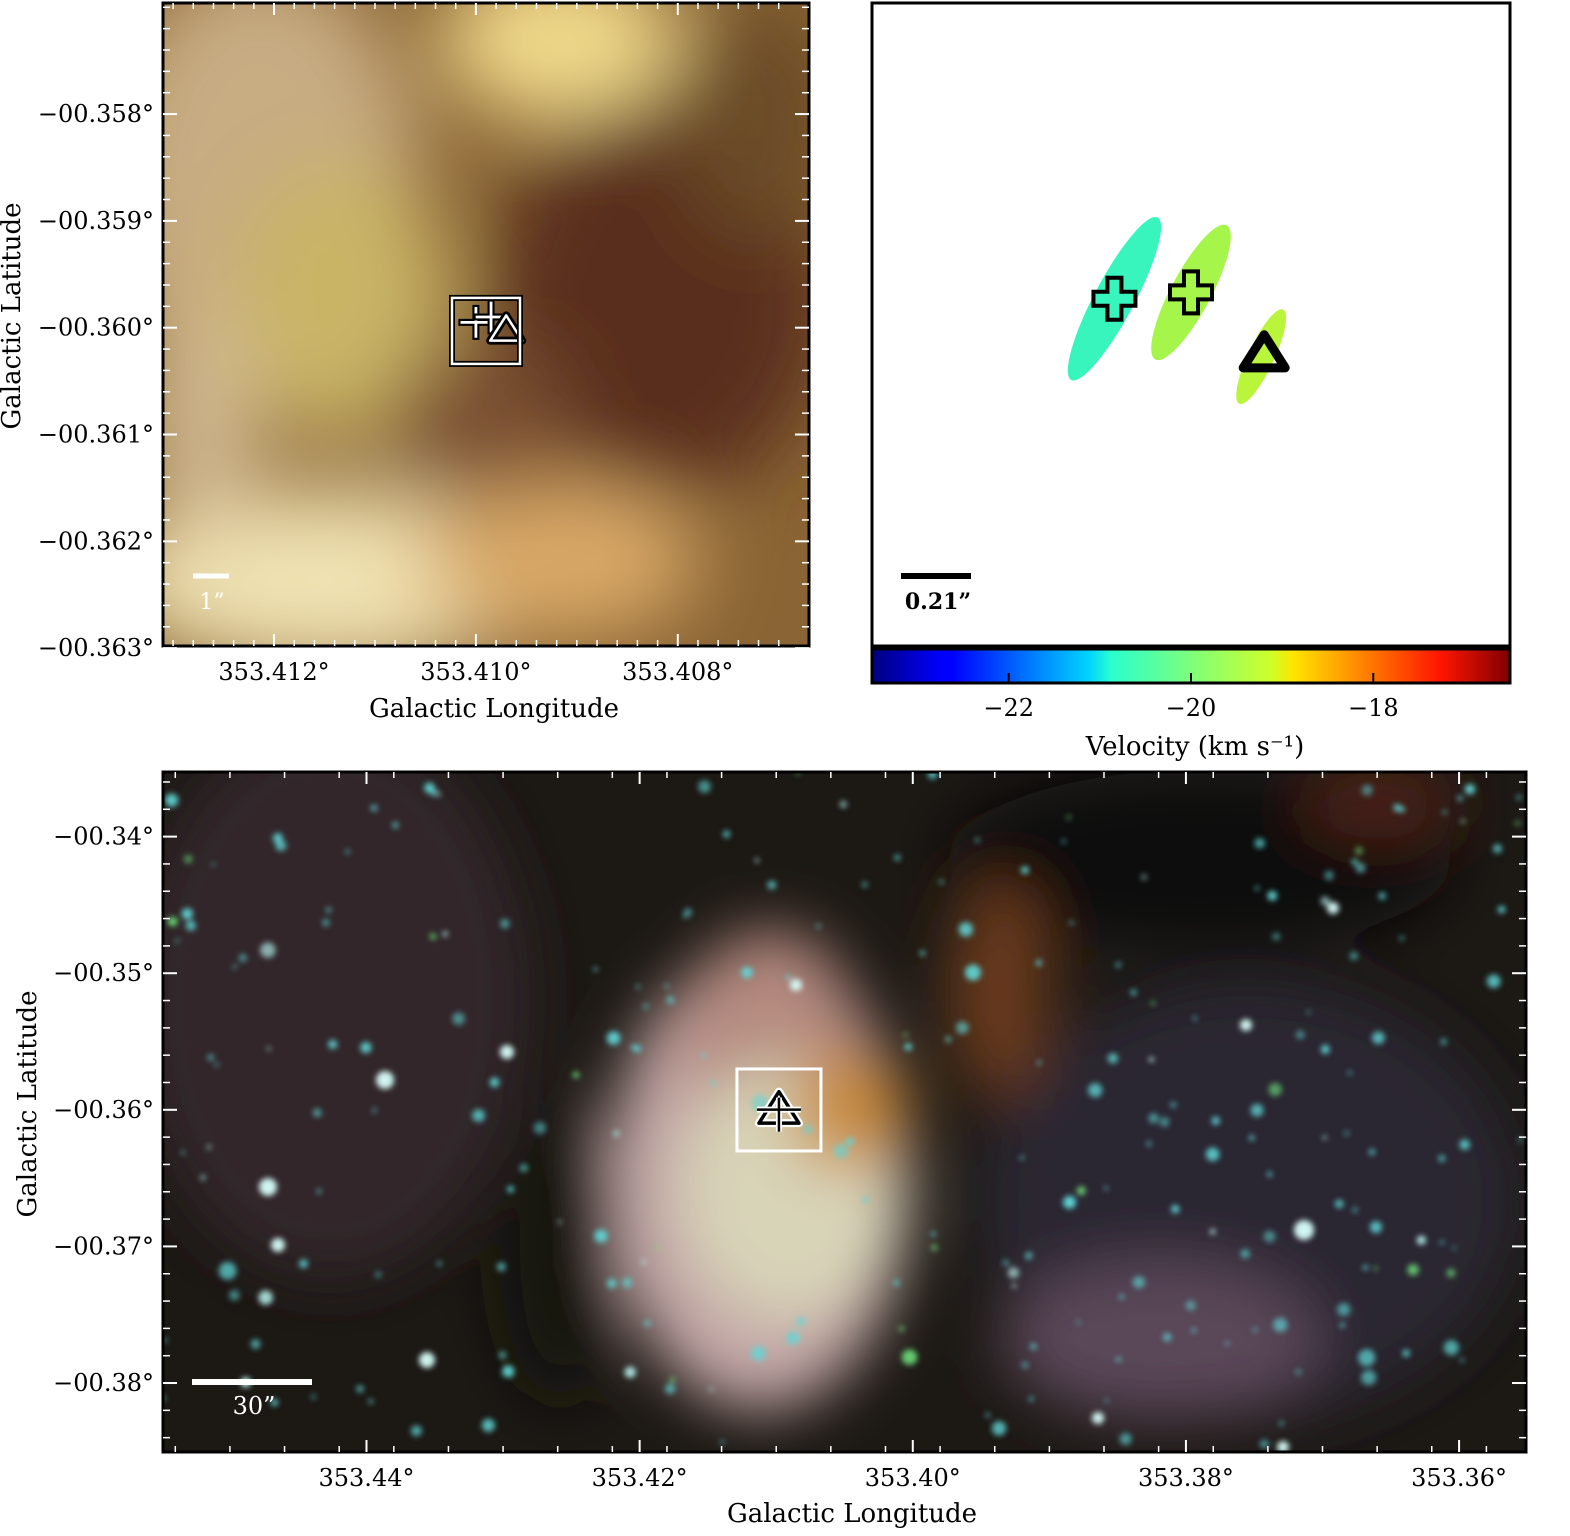 This screenshot has height=1536, width=1570. I want to click on colorbar-ticks: −22 −20 −18, so click(1191, 697).